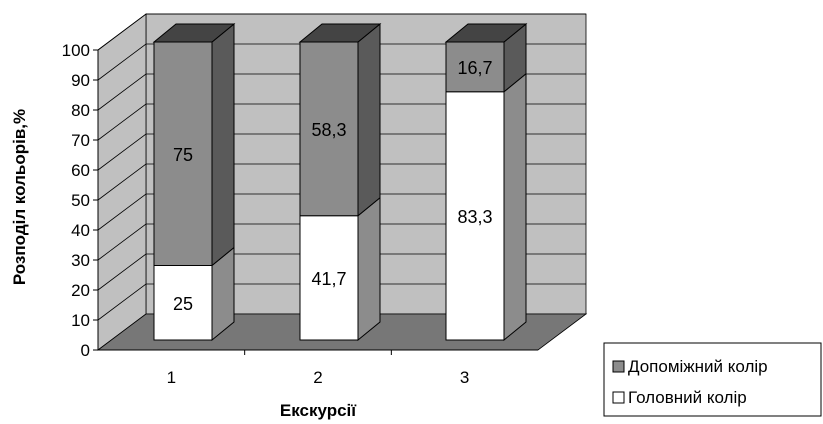 Image resolution: width=823 pixels, height=424 pixels. I want to click on x-axis-title: Екскурсії, so click(318, 410).